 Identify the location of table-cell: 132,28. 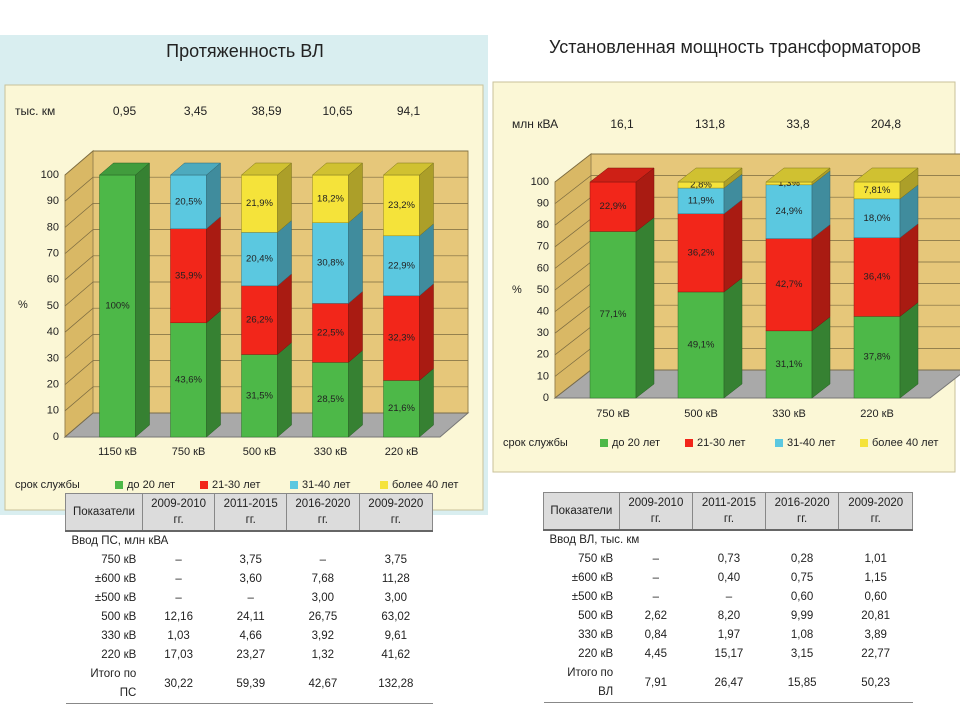
(396, 684).